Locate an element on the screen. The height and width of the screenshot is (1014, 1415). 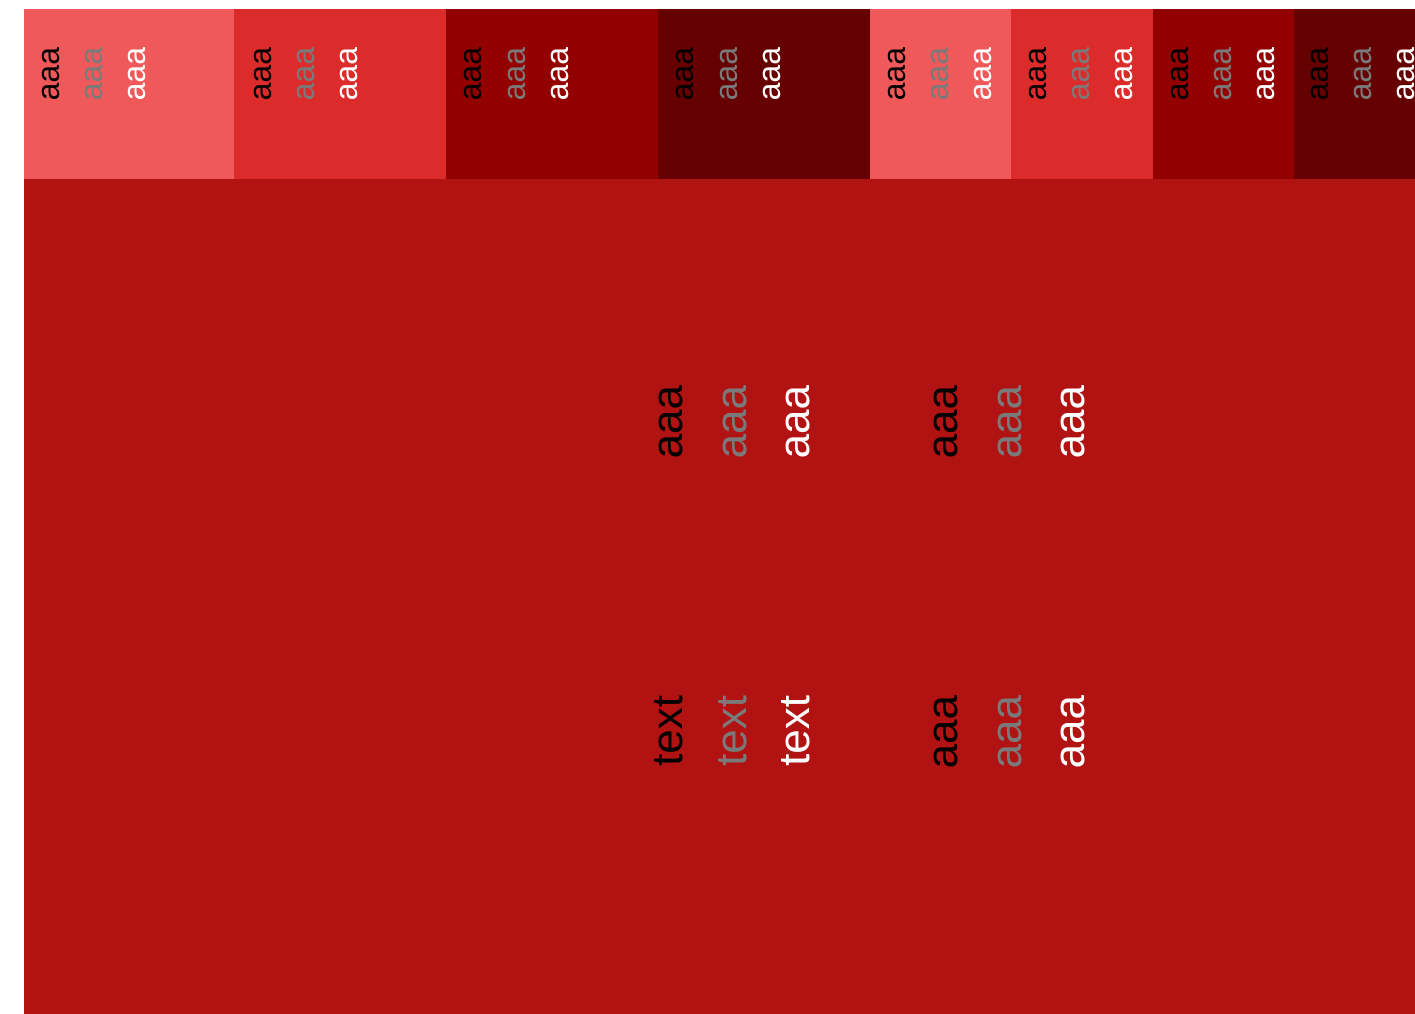
swatch-8-white-text: aaa is located at coordinates (1400, 74).